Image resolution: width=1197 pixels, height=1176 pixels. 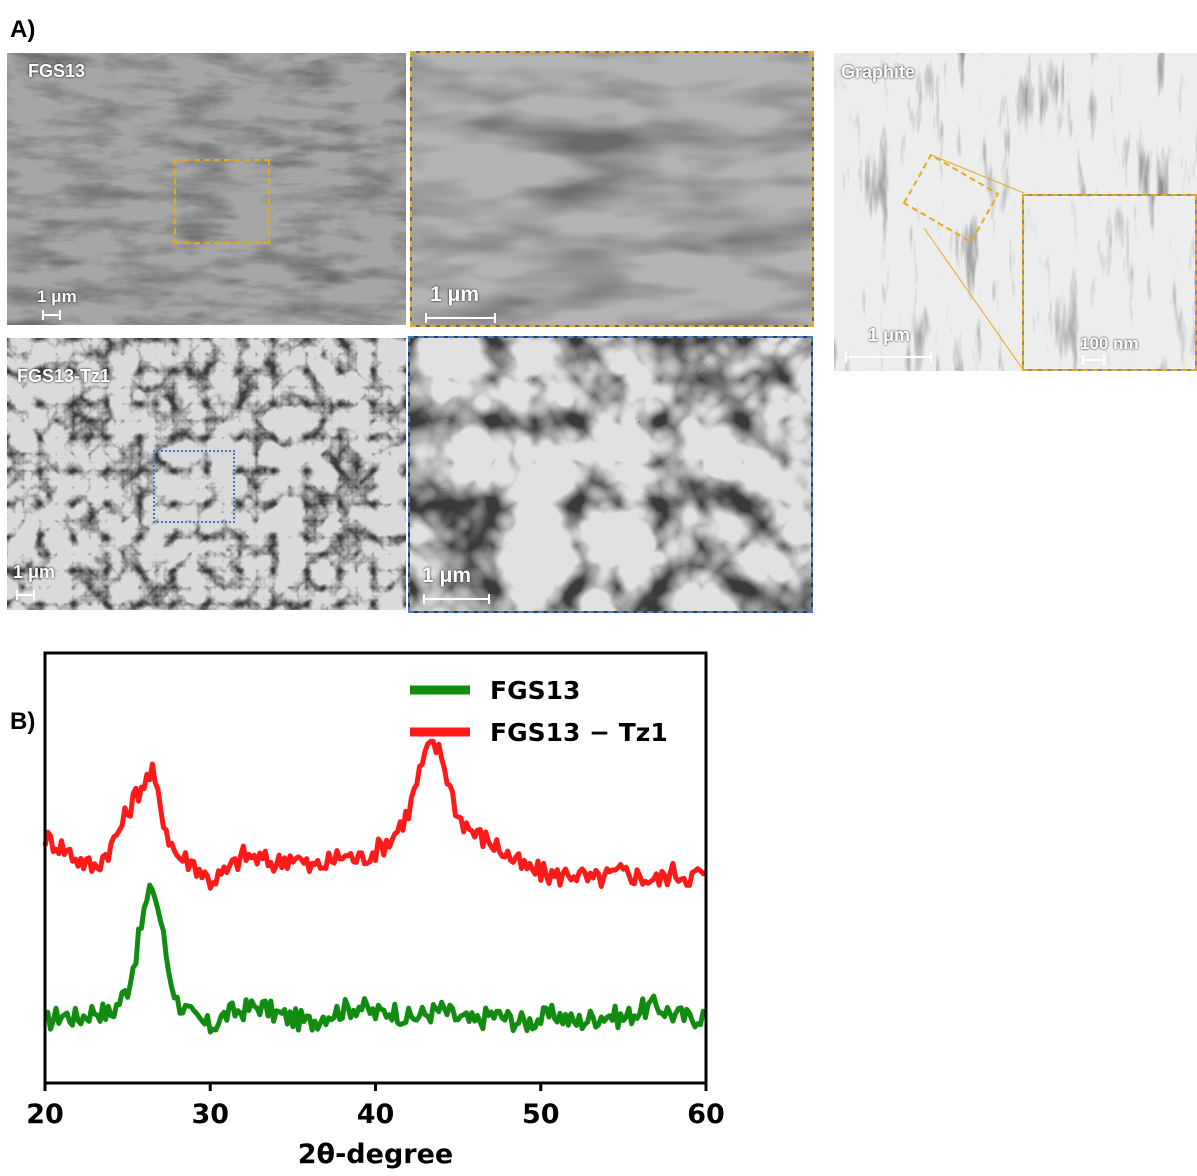 What do you see at coordinates (579, 732) in the screenshot?
I see `legend-label-1: FGS13 − Tz1` at bounding box center [579, 732].